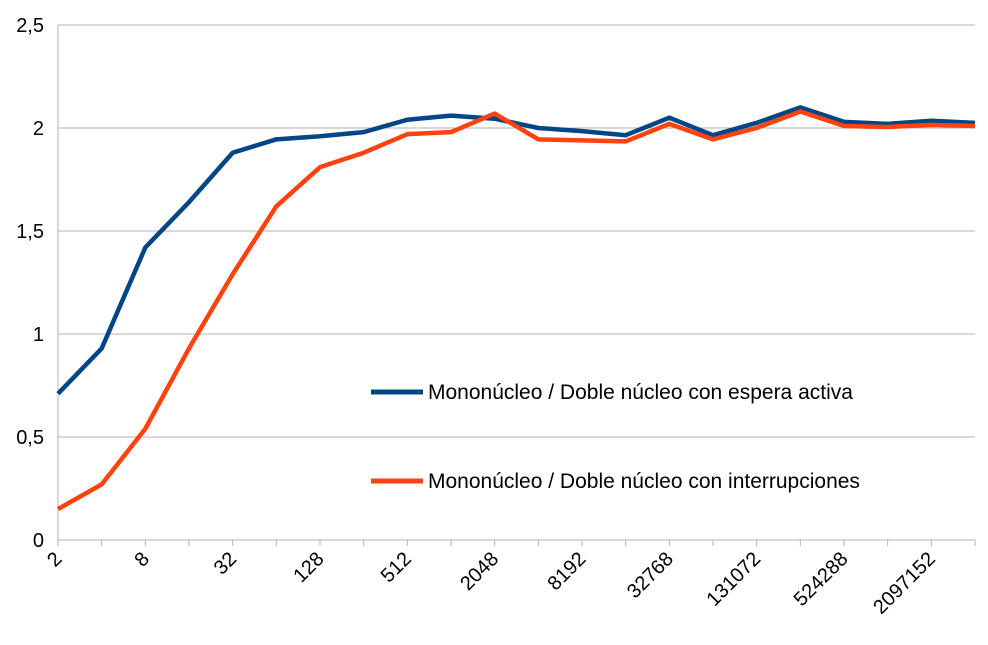 The height and width of the screenshot is (645, 988). What do you see at coordinates (396, 567) in the screenshot?
I see `x-tick-label: 512` at bounding box center [396, 567].